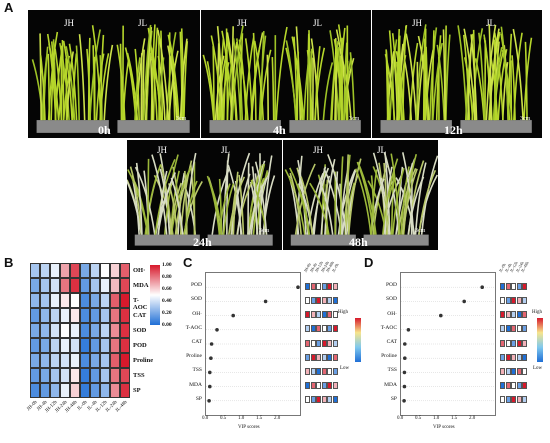  I want to click on seedling-photo-12h: JH JL 12h 3cm, so click(457, 74).